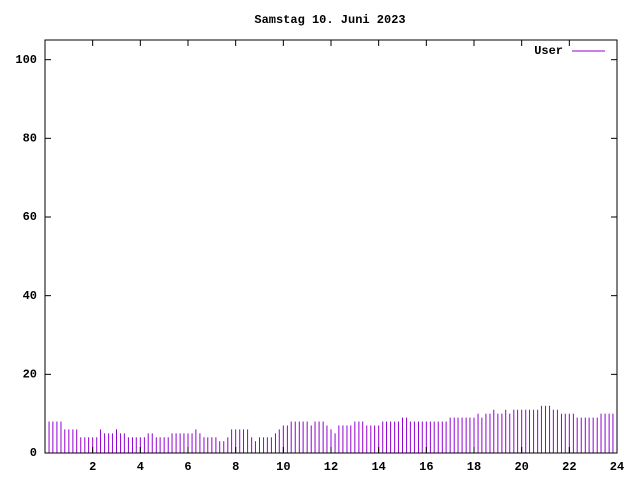 The height and width of the screenshot is (480, 640). Describe the element at coordinates (474, 467) in the screenshot. I see `x-tick-label: 18` at that location.